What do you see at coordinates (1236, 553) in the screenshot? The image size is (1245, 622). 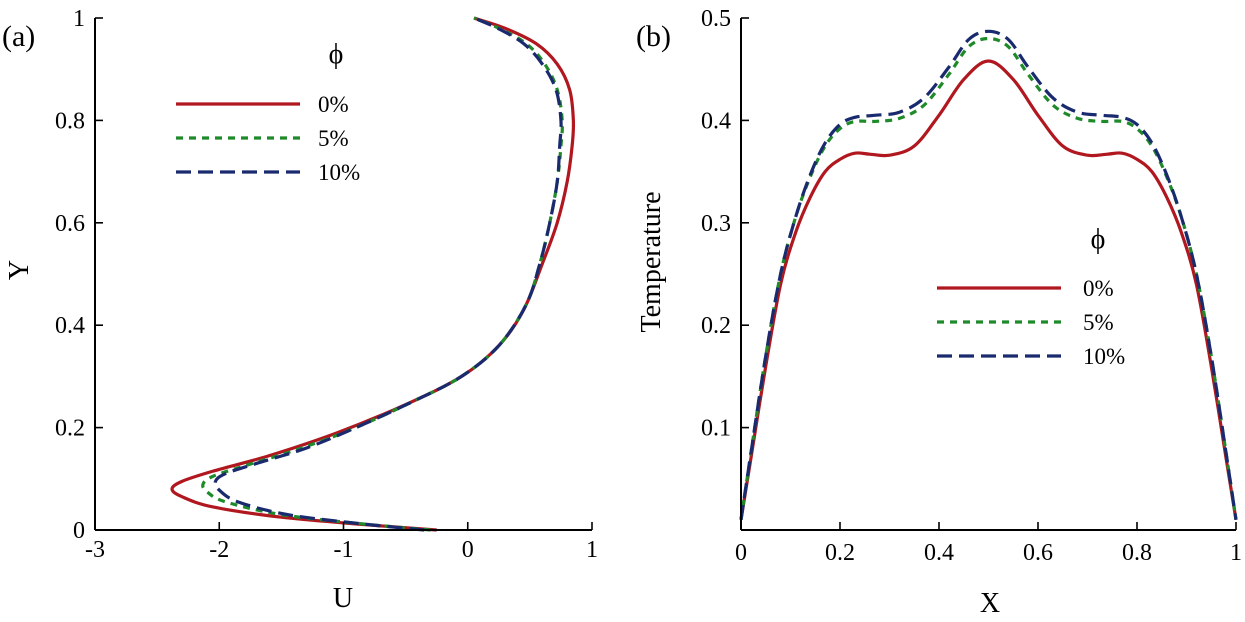 I see `panel-b-x-tick-label: 1` at bounding box center [1236, 553].